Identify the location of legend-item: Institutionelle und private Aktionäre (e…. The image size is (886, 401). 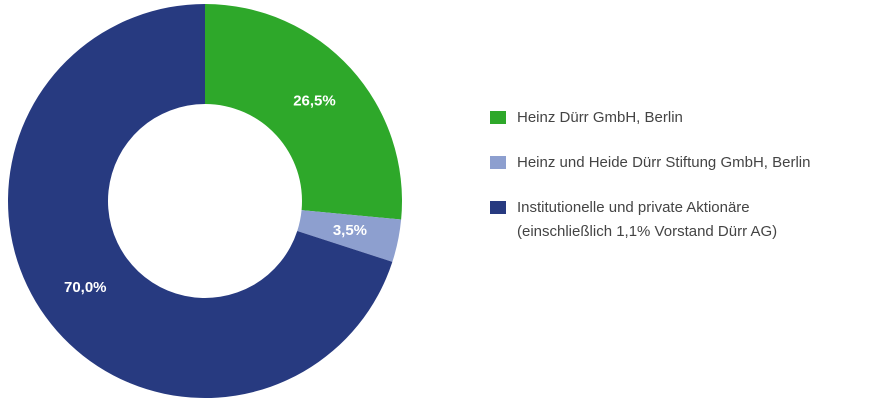
(650, 220).